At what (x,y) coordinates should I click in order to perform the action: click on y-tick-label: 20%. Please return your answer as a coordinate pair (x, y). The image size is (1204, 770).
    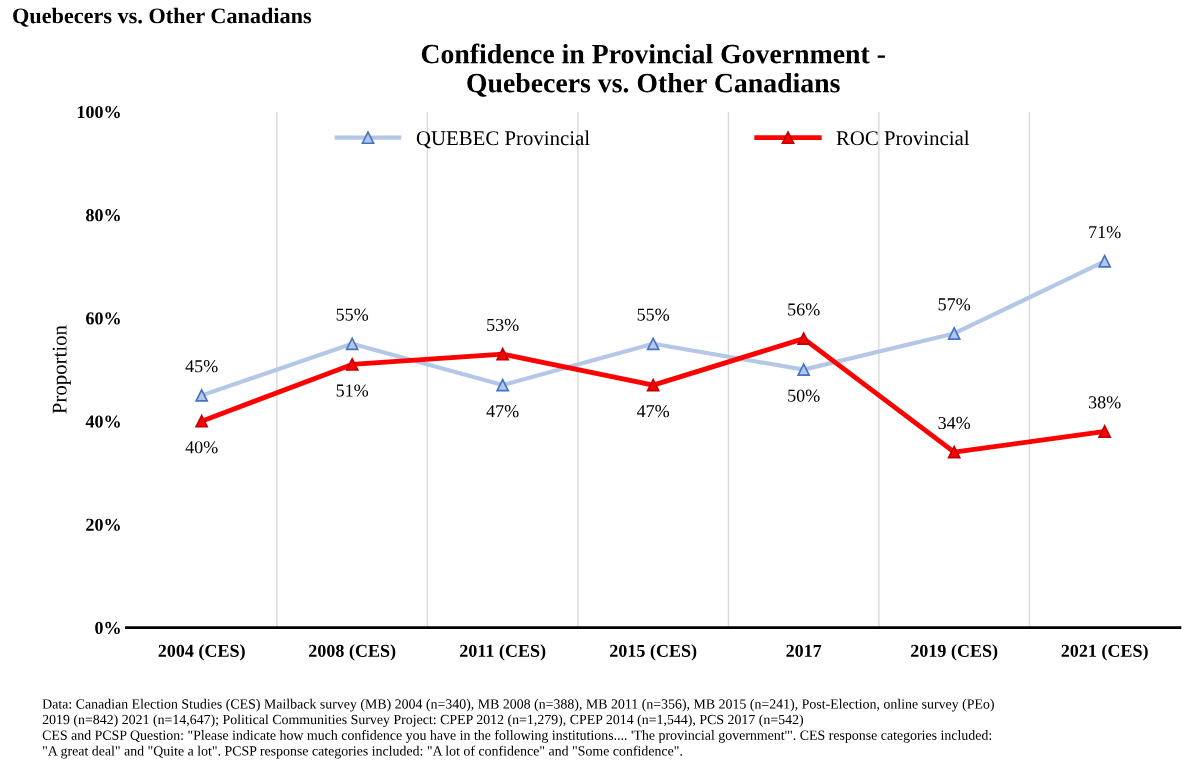
    Looking at the image, I should click on (103, 524).